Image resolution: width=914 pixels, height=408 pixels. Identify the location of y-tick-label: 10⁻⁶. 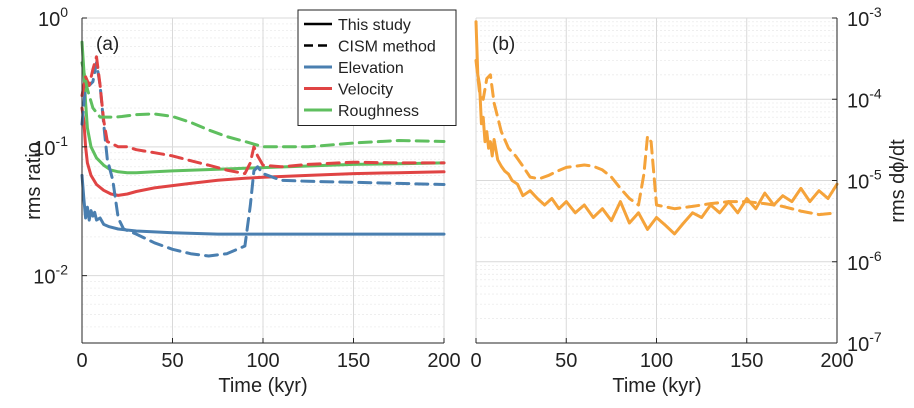
(864, 261).